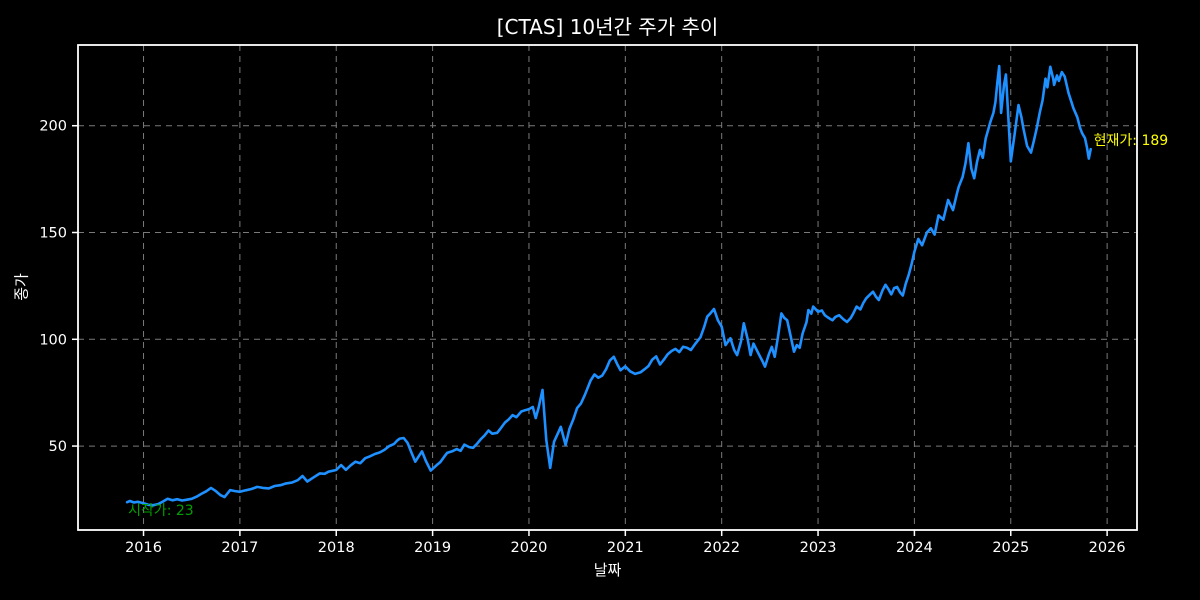 The image size is (1200, 600). What do you see at coordinates (1107, 548) in the screenshot?
I see `x-tick-label: 2026` at bounding box center [1107, 548].